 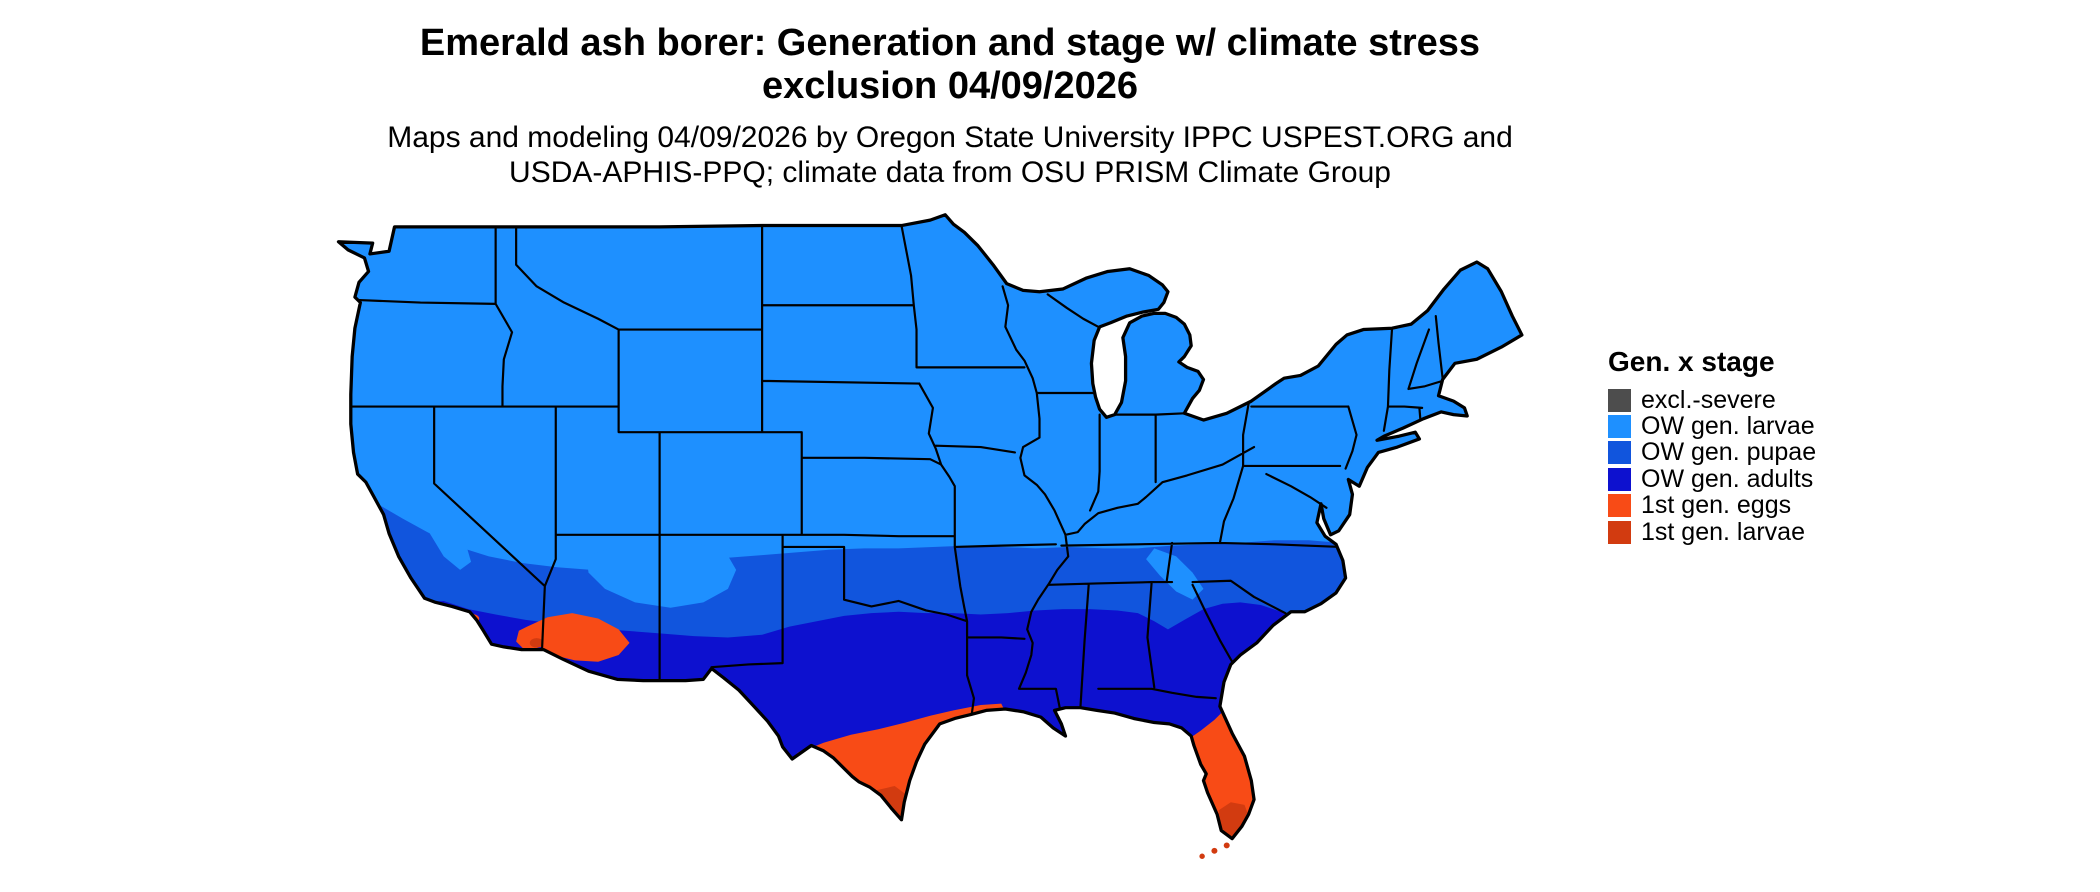 What do you see at coordinates (1619, 506) in the screenshot?
I see `legend-swatch-1st-eggs` at bounding box center [1619, 506].